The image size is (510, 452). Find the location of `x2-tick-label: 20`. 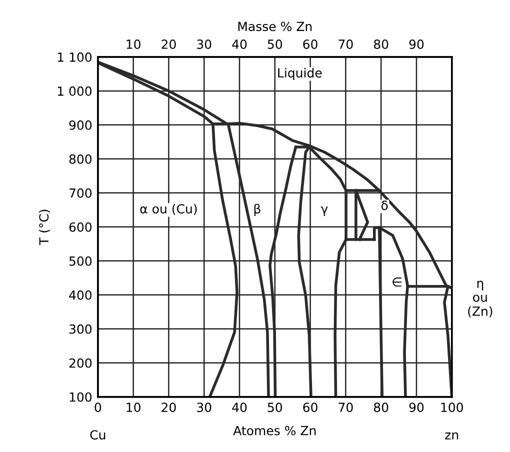

x2-tick-label: 20 is located at coordinates (169, 44).